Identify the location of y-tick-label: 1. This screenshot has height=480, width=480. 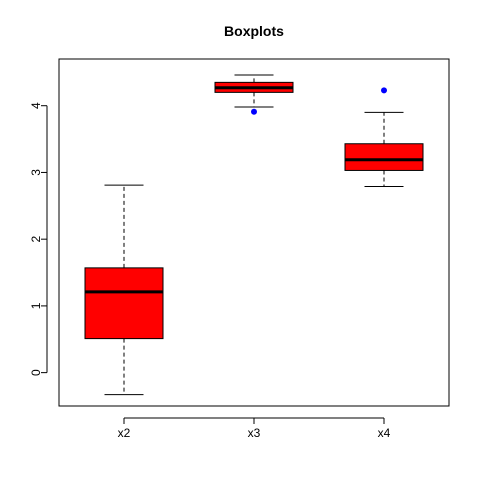
(36, 305).